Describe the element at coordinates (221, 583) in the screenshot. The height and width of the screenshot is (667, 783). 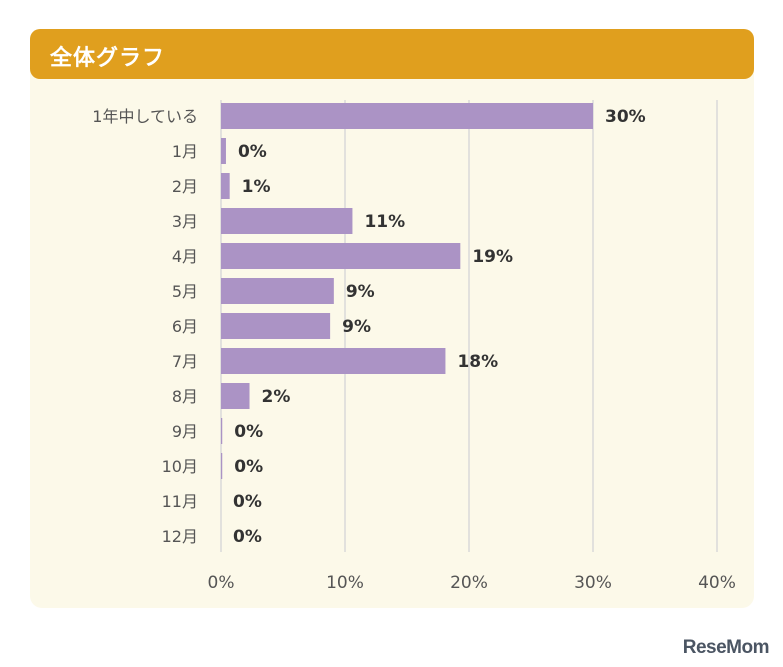
I see `x-tick-label: 0%` at that location.